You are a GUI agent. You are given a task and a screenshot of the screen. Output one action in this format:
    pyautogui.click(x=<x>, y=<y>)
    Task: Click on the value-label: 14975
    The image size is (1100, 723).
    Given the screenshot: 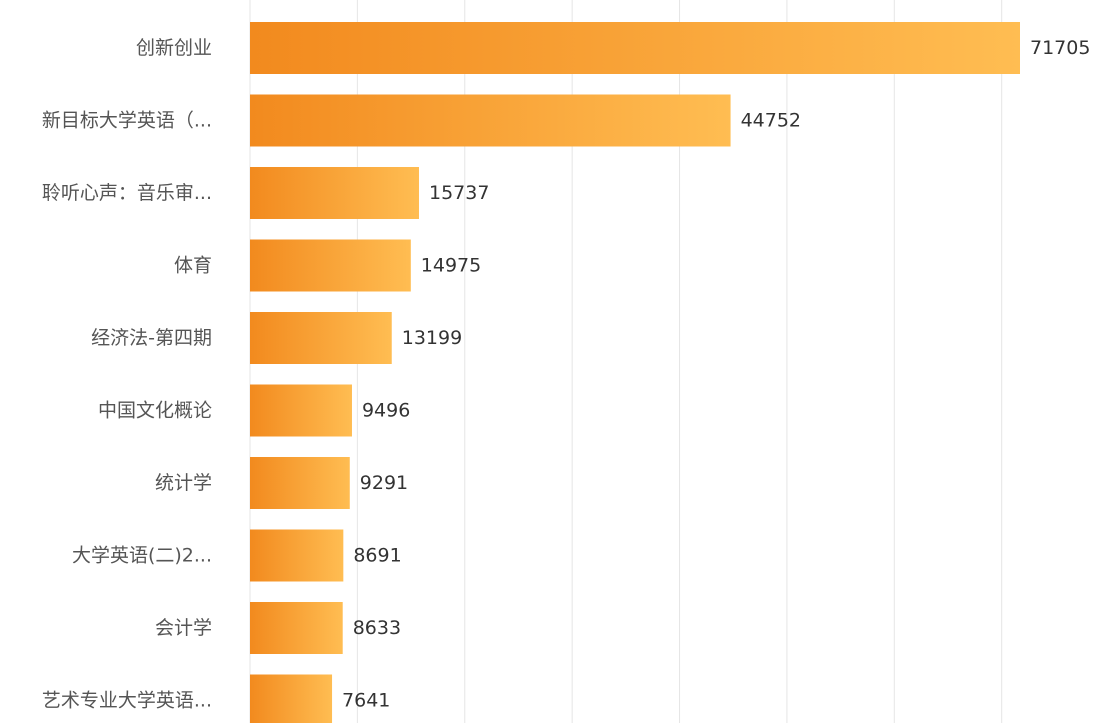 What is the action you would take?
    pyautogui.click(x=451, y=266)
    